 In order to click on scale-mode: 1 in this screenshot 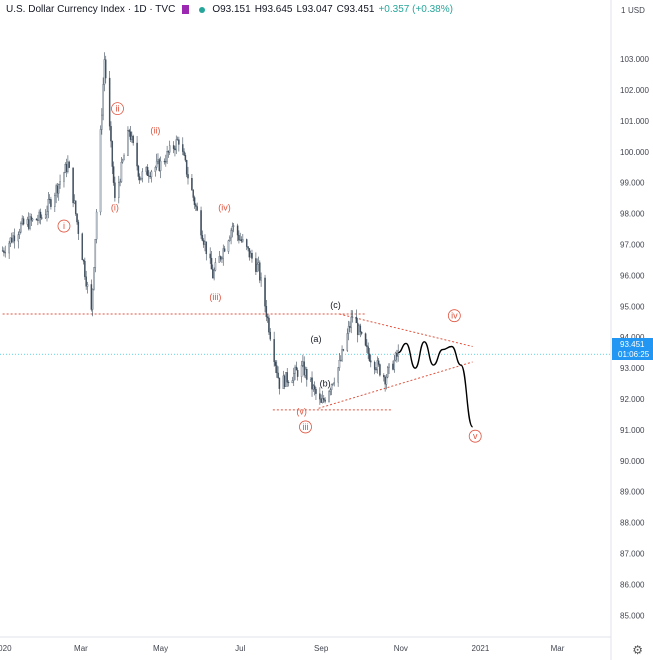, I will do `click(623, 10)`.